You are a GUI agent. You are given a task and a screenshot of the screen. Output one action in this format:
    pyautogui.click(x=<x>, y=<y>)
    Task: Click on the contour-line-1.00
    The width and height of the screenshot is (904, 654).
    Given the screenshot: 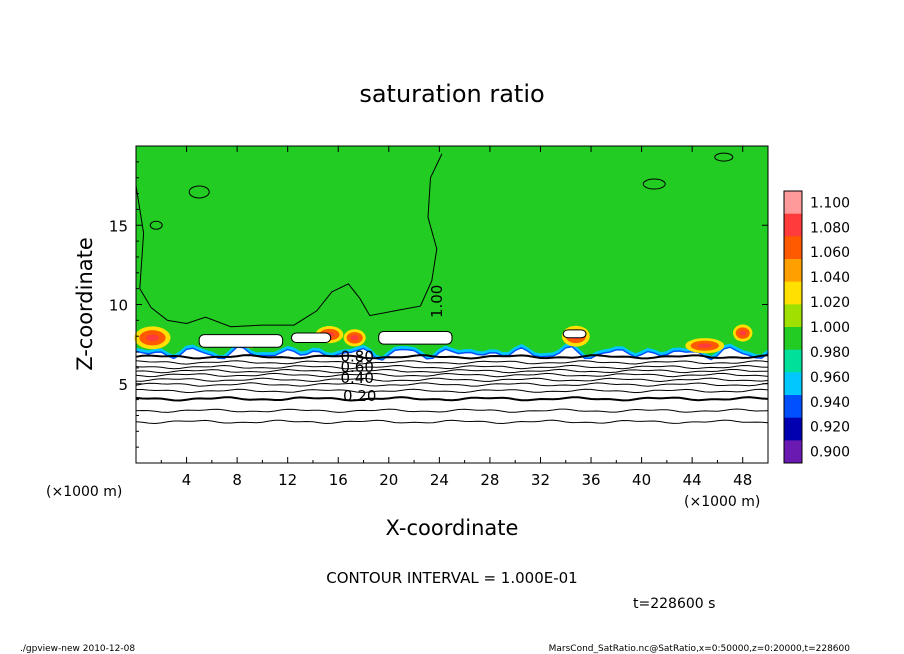 What is the action you would take?
    pyautogui.click(x=289, y=240)
    